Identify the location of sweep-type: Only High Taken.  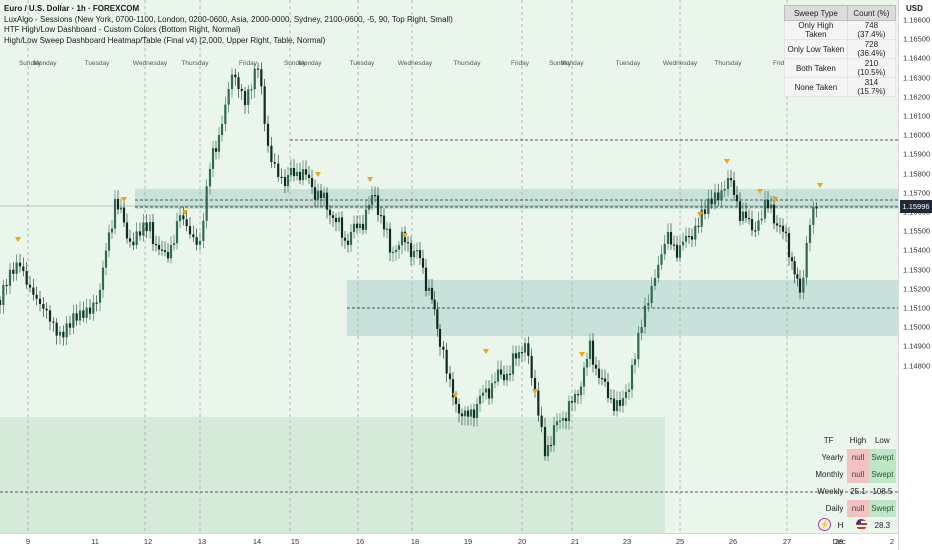
(816, 30).